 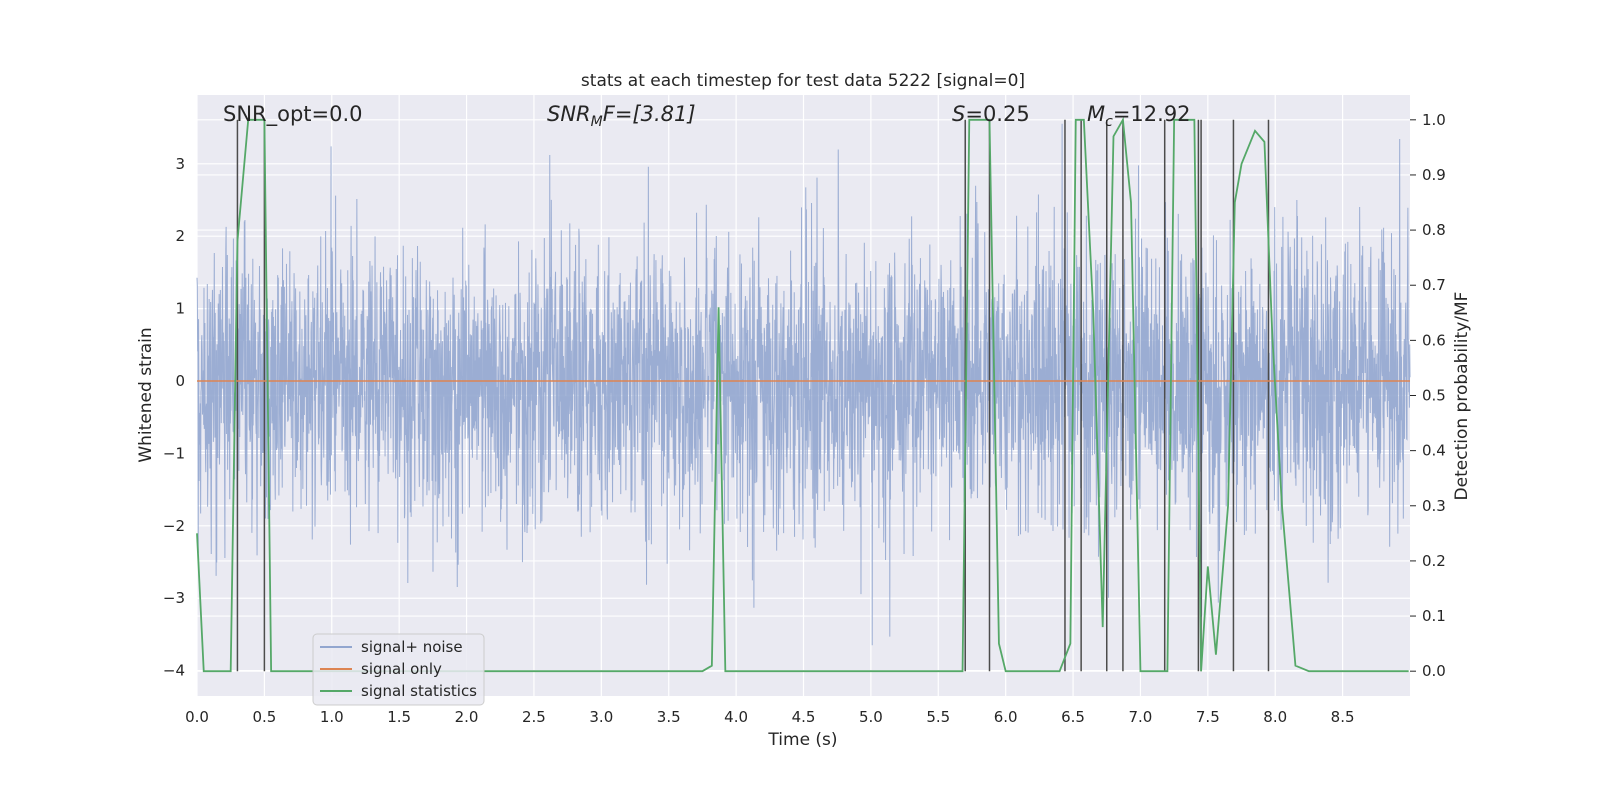 I want to click on annotation-mc-rest: =12.92, so click(x=1152, y=114).